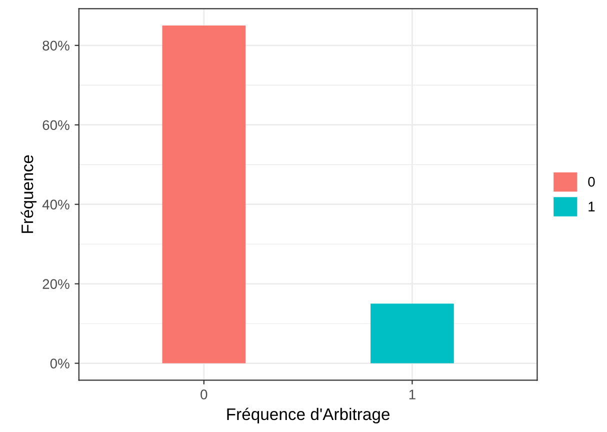  What do you see at coordinates (591, 181) in the screenshot?
I see `legend-label: 0` at bounding box center [591, 181].